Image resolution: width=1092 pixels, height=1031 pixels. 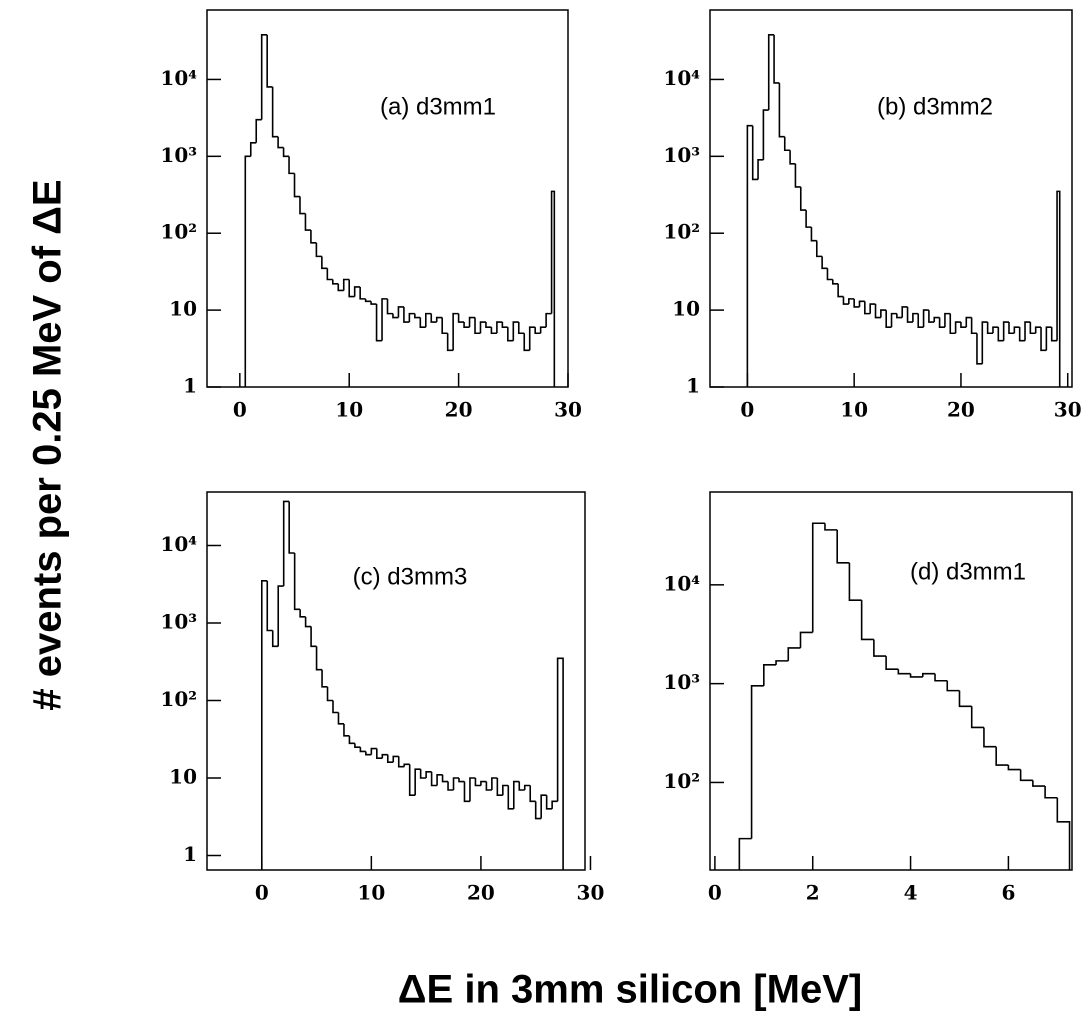 What do you see at coordinates (968, 571) in the screenshot?
I see `panel-annotation: (d) d3mm1` at bounding box center [968, 571].